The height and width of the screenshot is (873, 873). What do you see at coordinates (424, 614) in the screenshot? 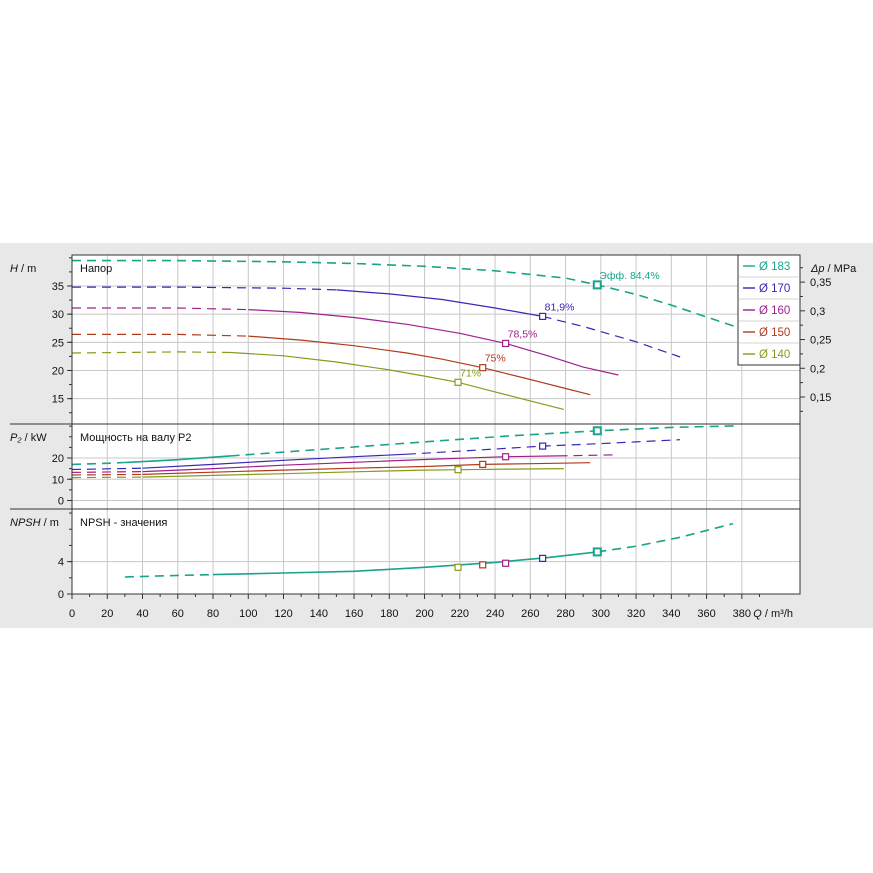
I see `x-tick-label: 200` at bounding box center [424, 614].